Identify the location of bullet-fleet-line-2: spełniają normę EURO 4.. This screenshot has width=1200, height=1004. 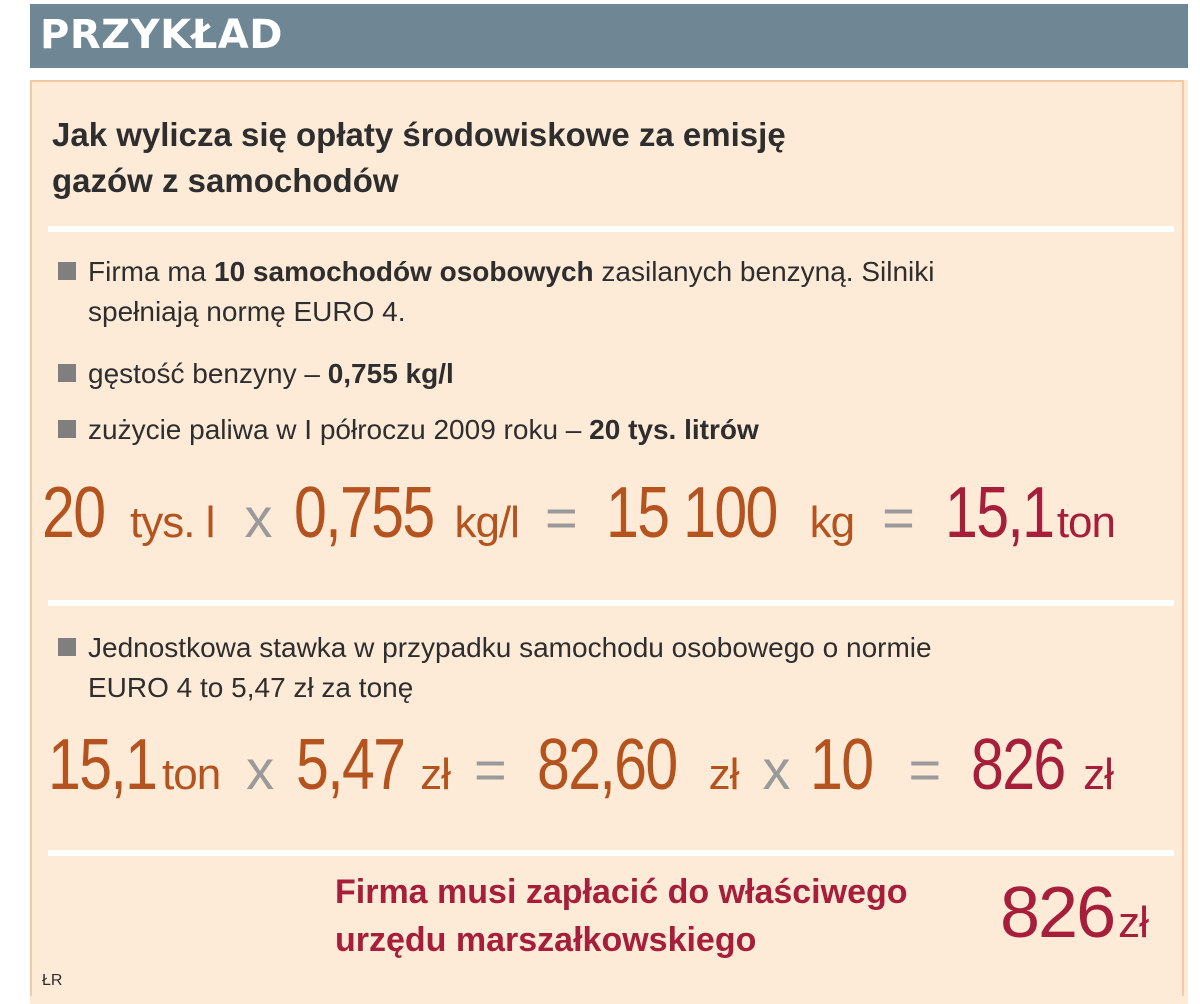
(247, 311).